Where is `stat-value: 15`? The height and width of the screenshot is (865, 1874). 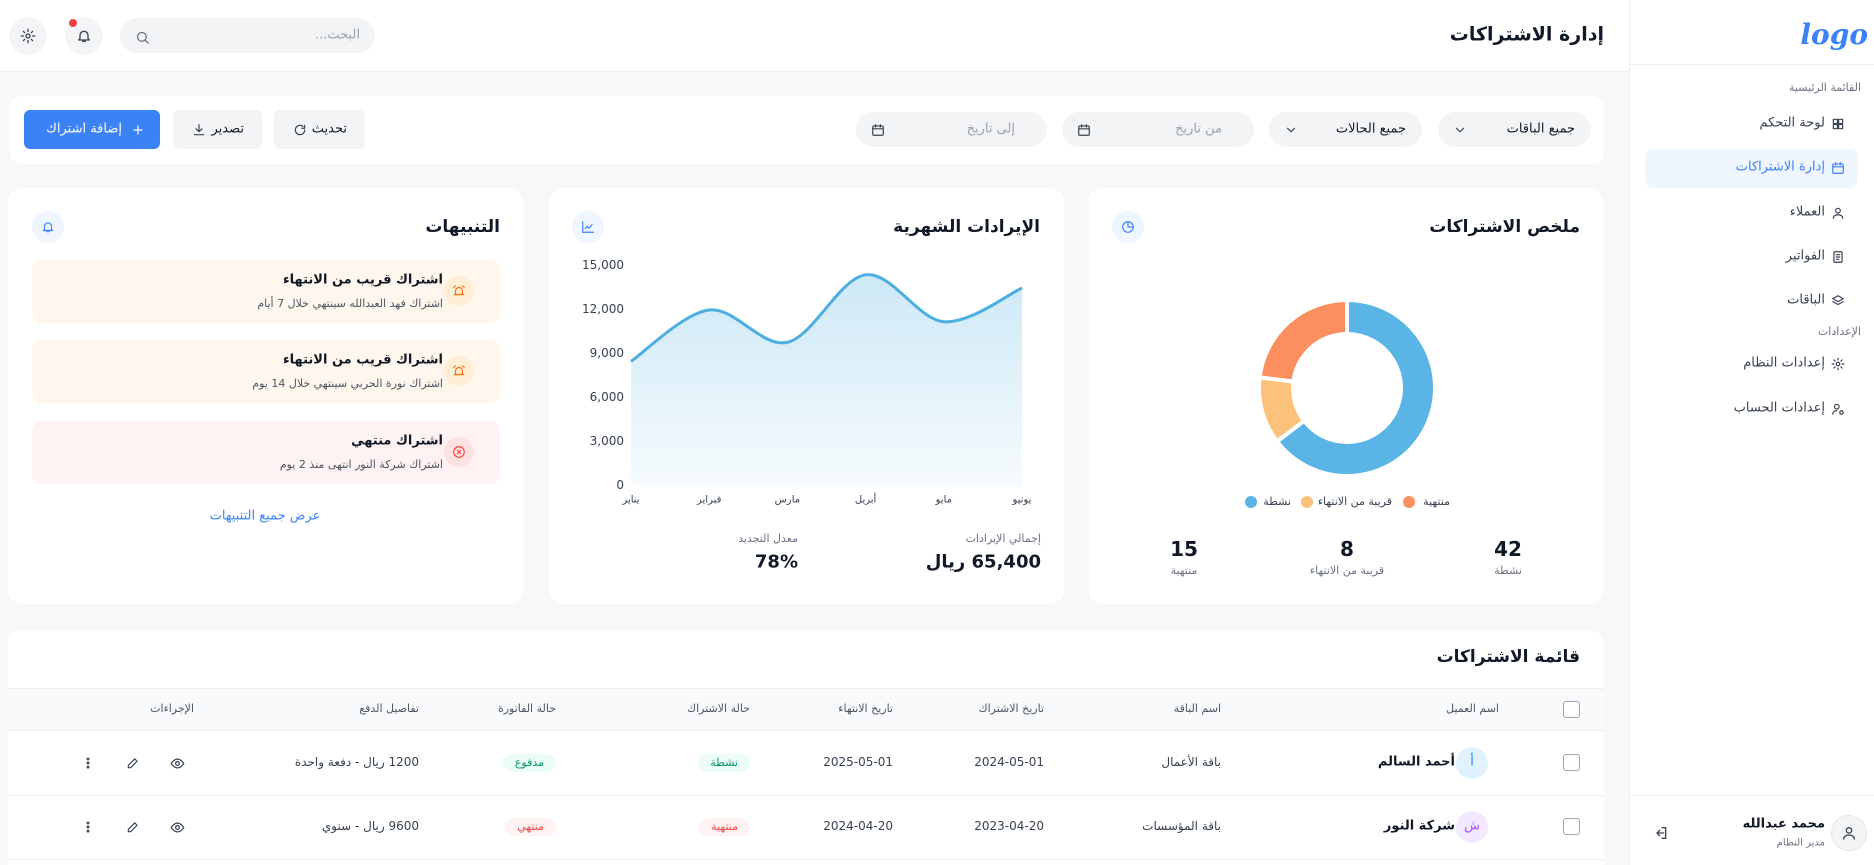
stat-value: 15 is located at coordinates (1184, 549).